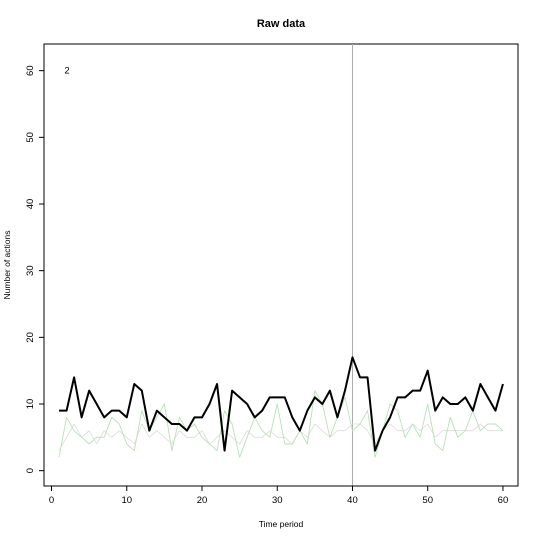 The image size is (540, 540). Describe the element at coordinates (30, 204) in the screenshot. I see `y-tick-label: 40` at that location.